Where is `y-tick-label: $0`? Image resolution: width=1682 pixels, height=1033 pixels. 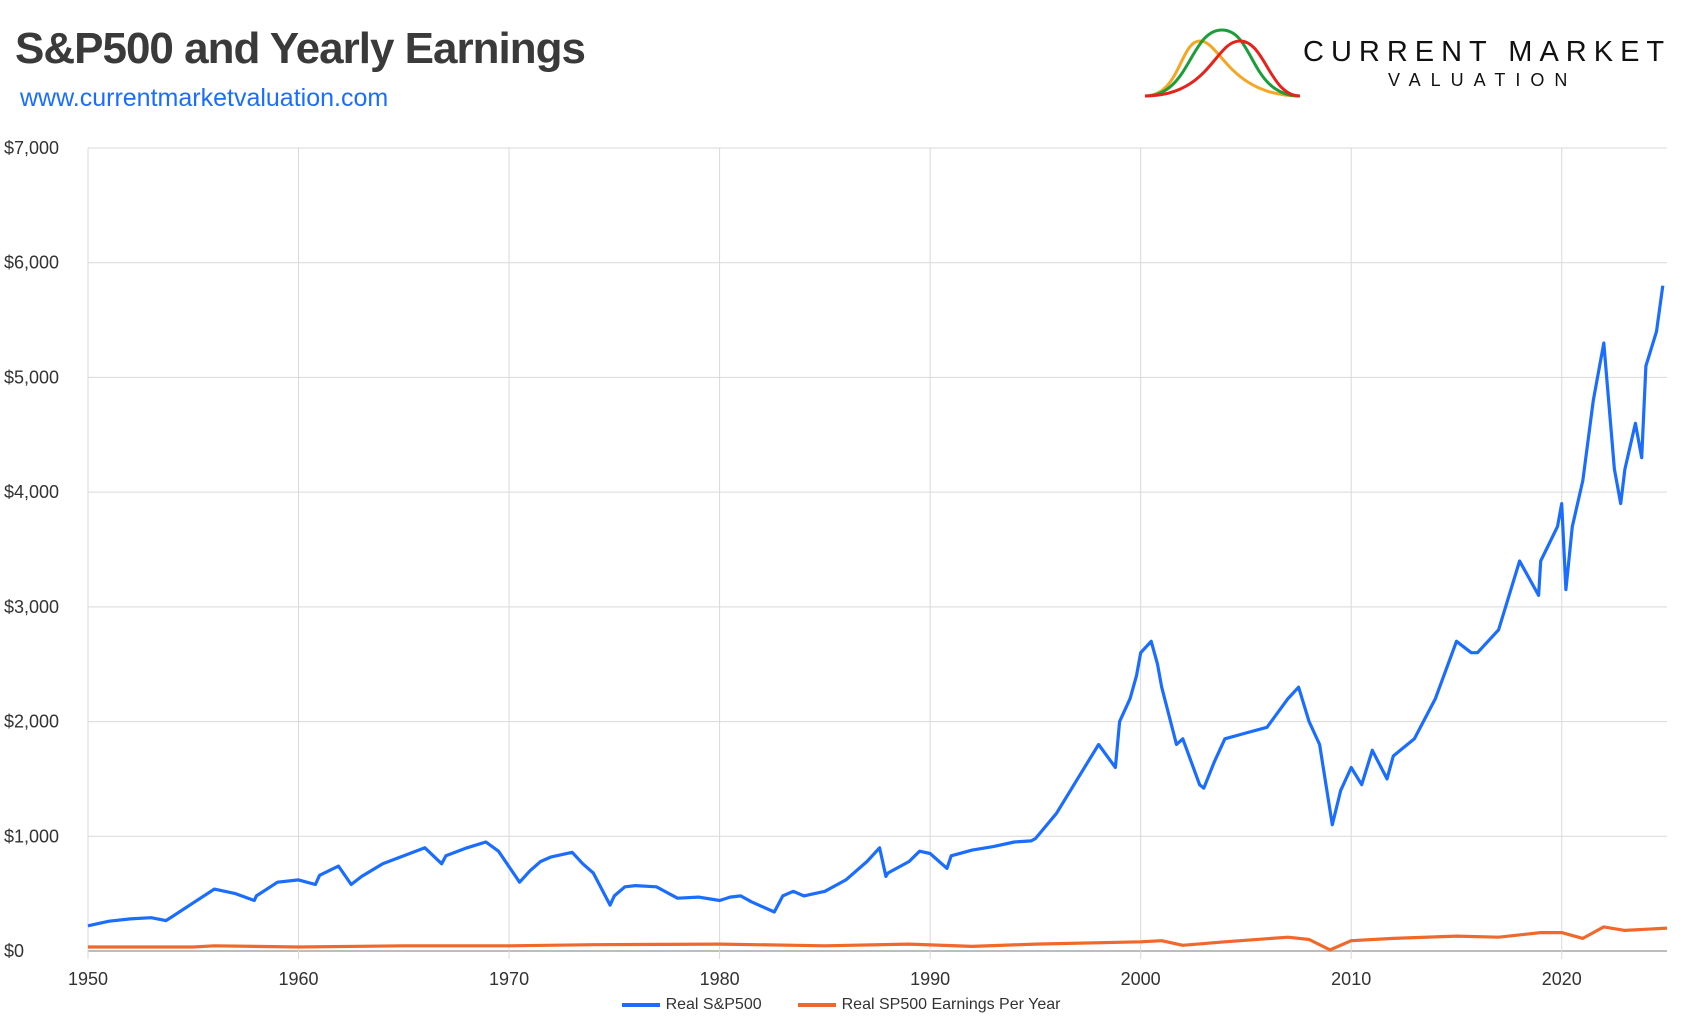 y-tick-label: $0 is located at coordinates (14, 951).